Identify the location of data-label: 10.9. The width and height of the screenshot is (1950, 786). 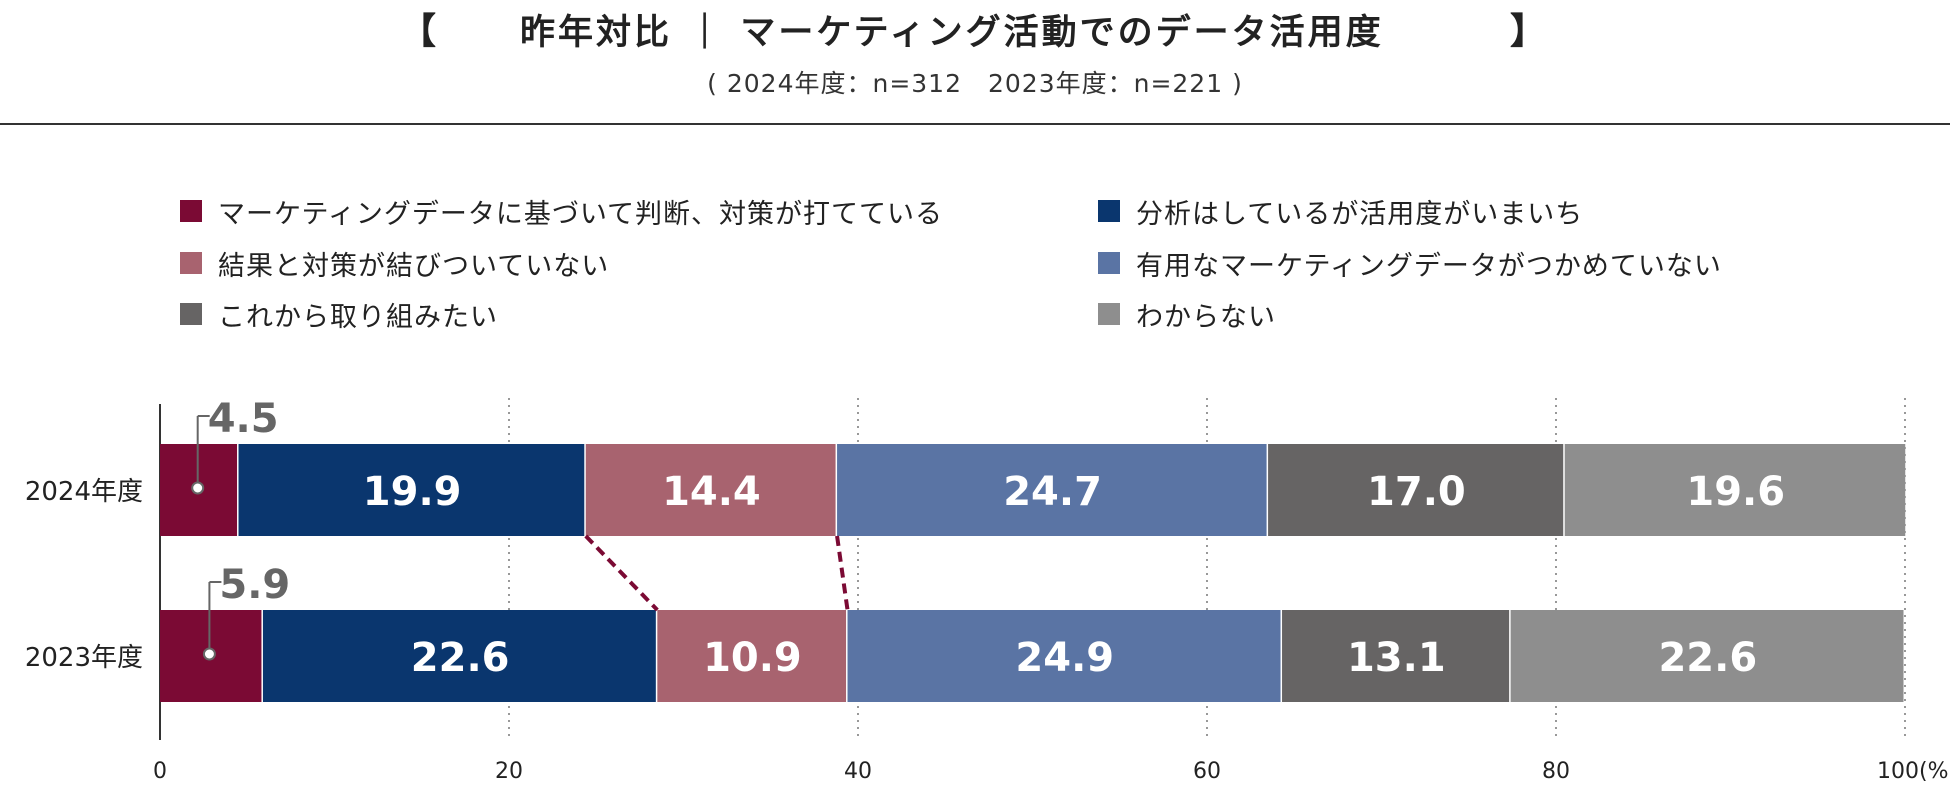
(752, 658).